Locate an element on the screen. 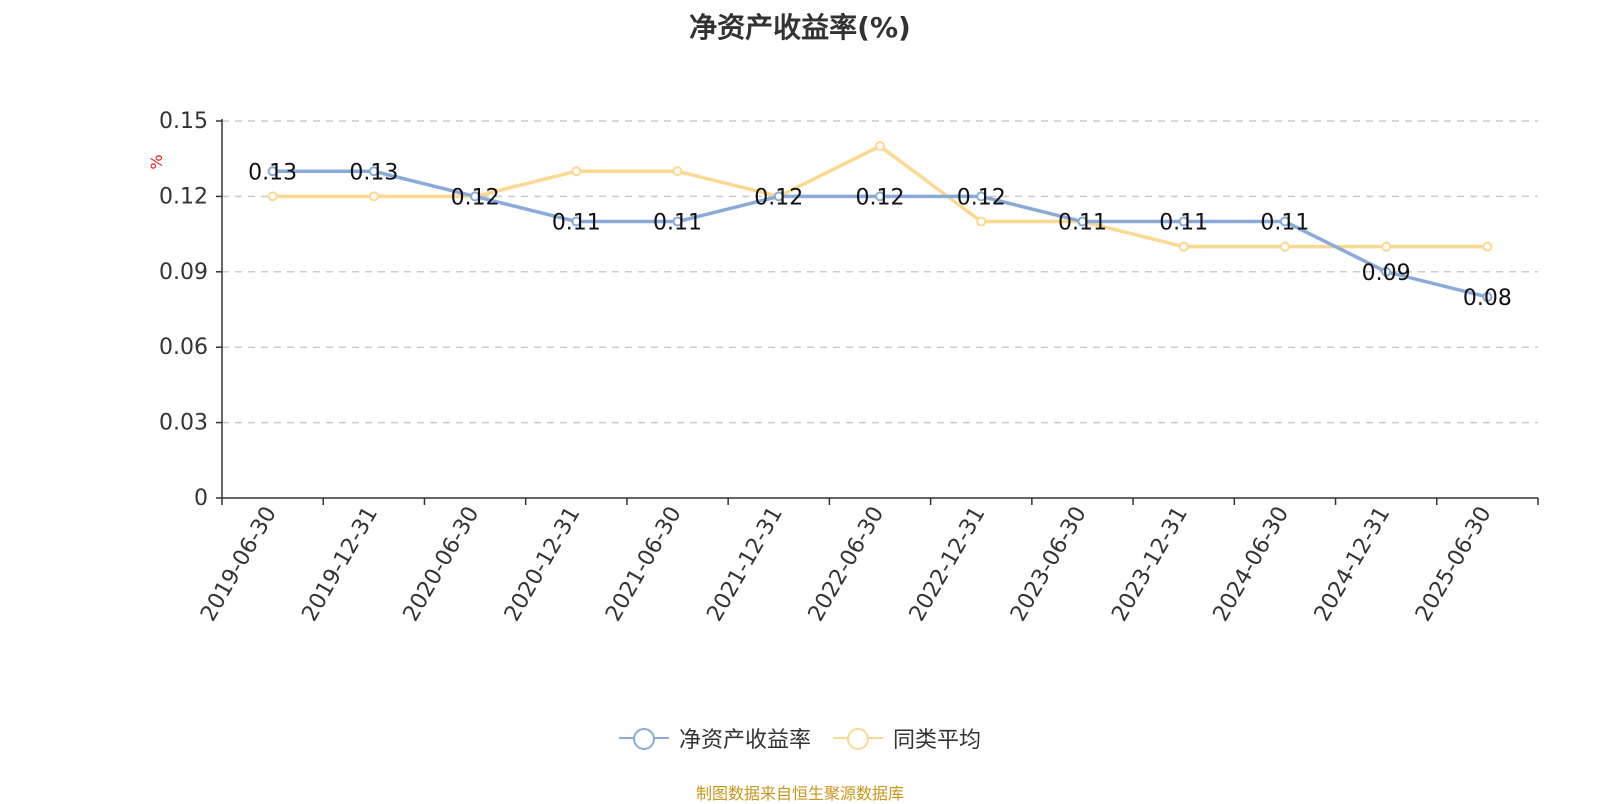 This screenshot has height=804, width=1600. x-tick-label: 2023-06-30 is located at coordinates (1049, 564).